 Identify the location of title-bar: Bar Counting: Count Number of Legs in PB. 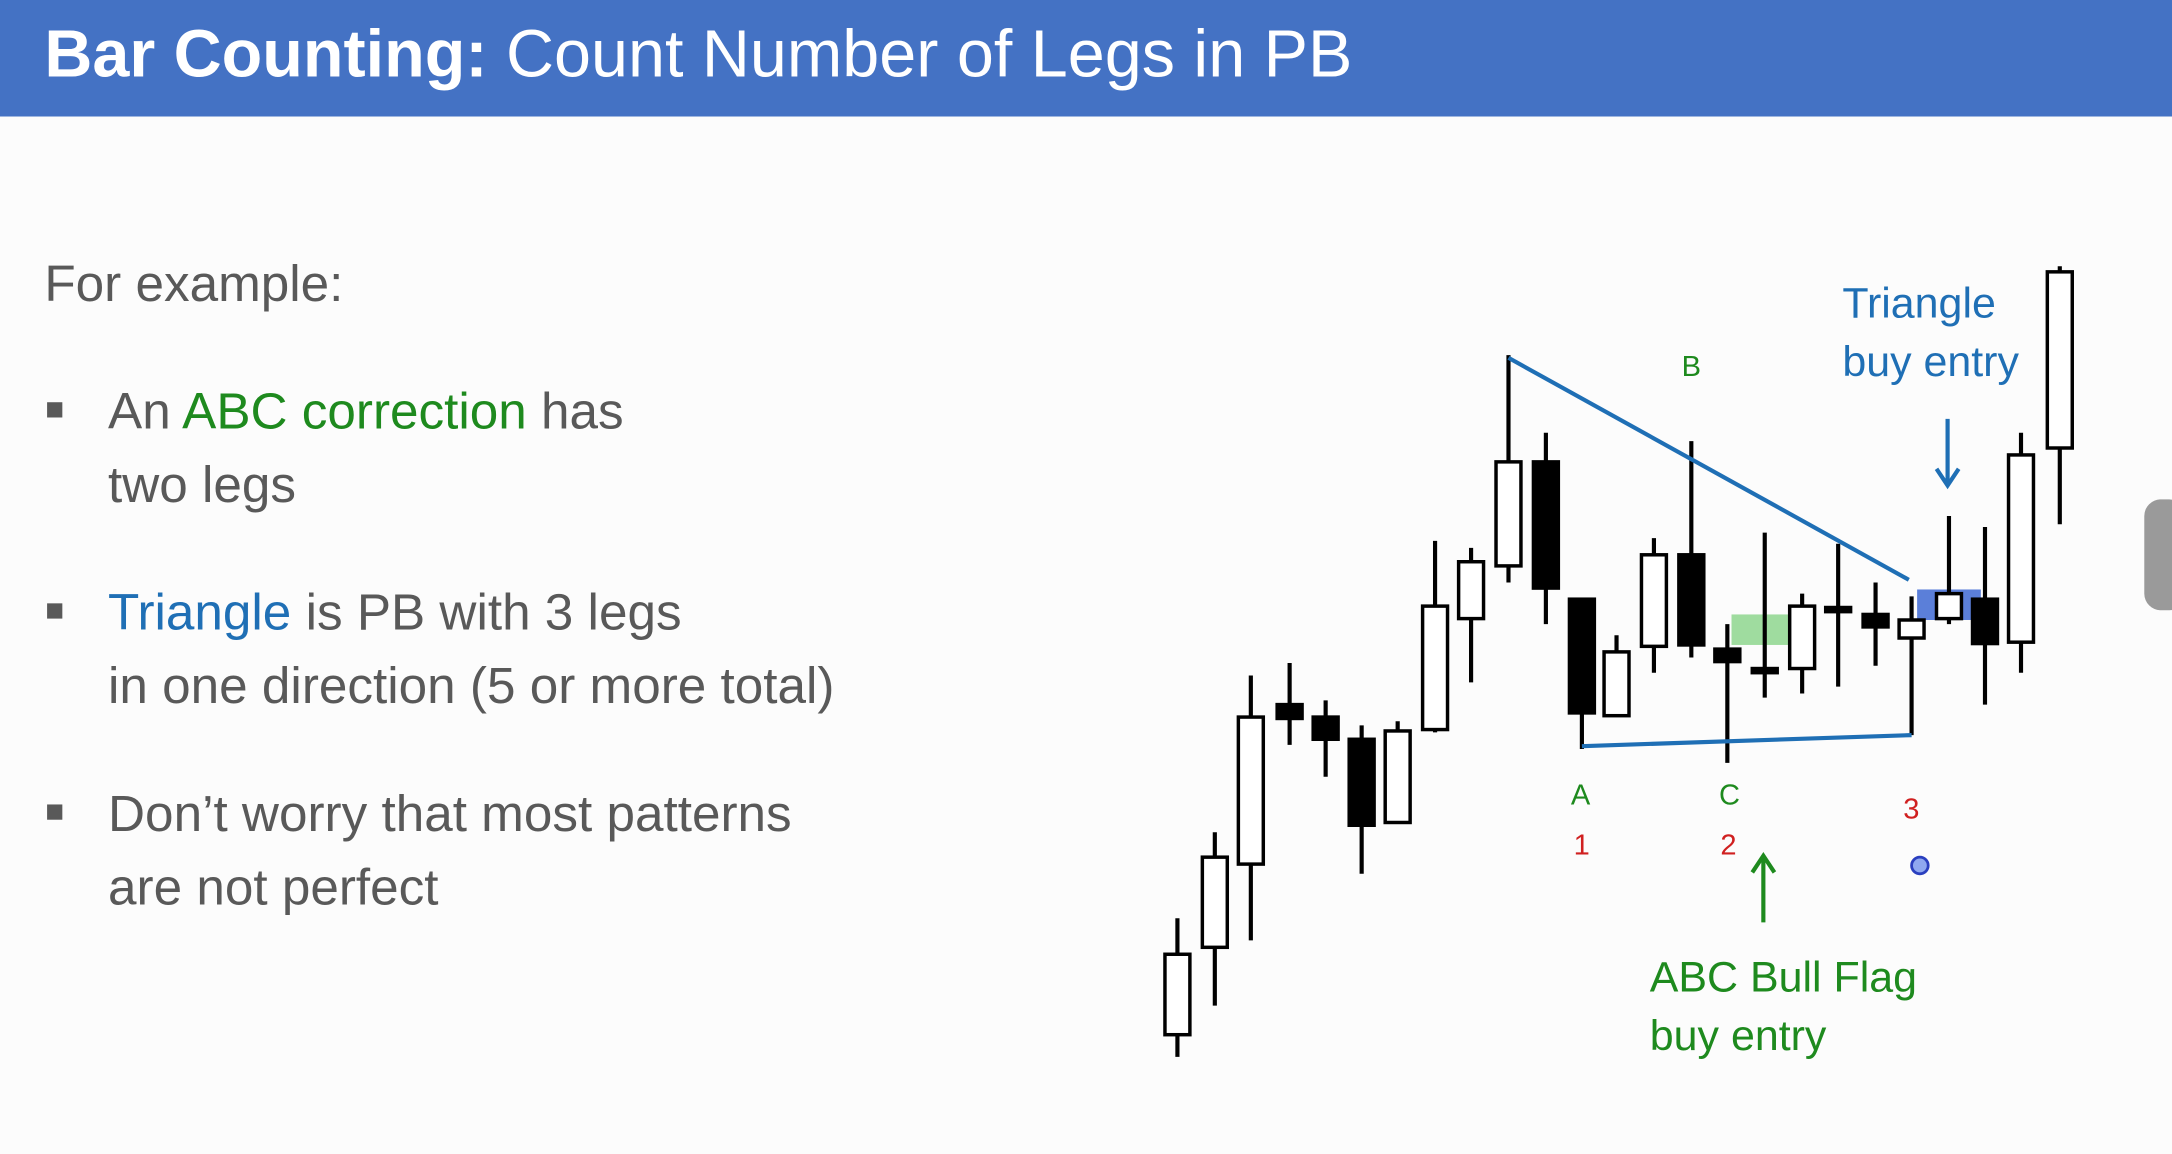
(1086, 58).